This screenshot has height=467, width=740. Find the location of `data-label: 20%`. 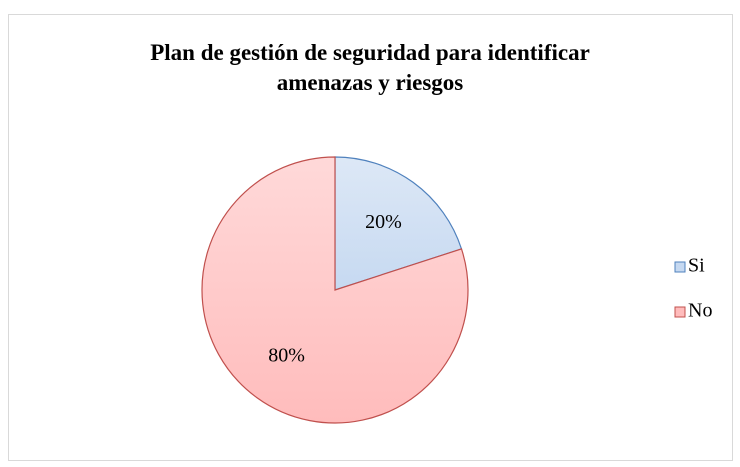

data-label: 20% is located at coordinates (383, 222).